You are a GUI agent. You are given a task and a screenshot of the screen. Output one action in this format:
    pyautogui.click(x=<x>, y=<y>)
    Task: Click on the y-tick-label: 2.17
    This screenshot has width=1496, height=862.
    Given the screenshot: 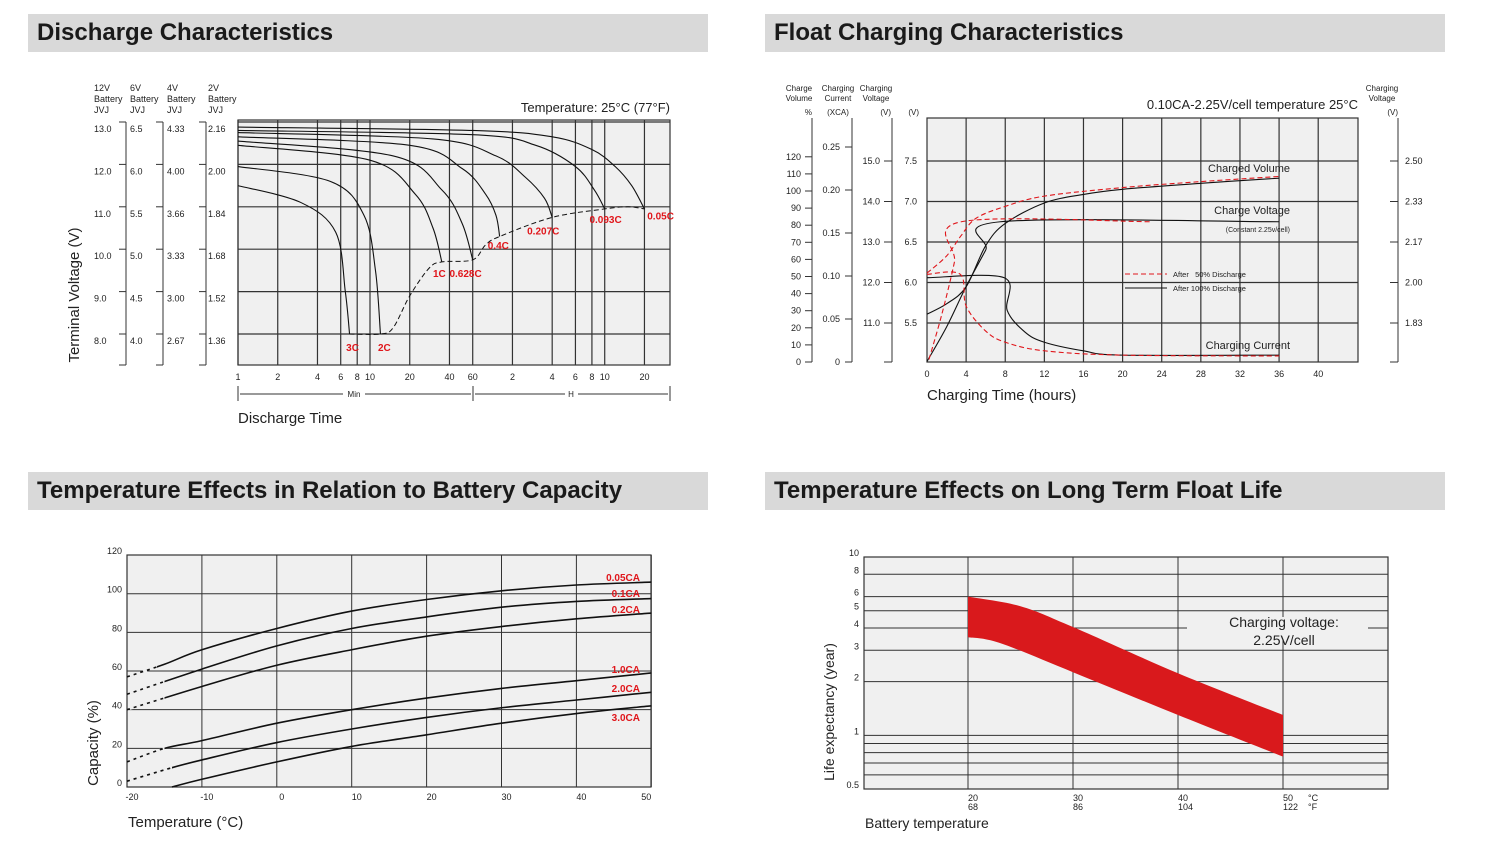 What is the action you would take?
    pyautogui.click(x=1414, y=242)
    